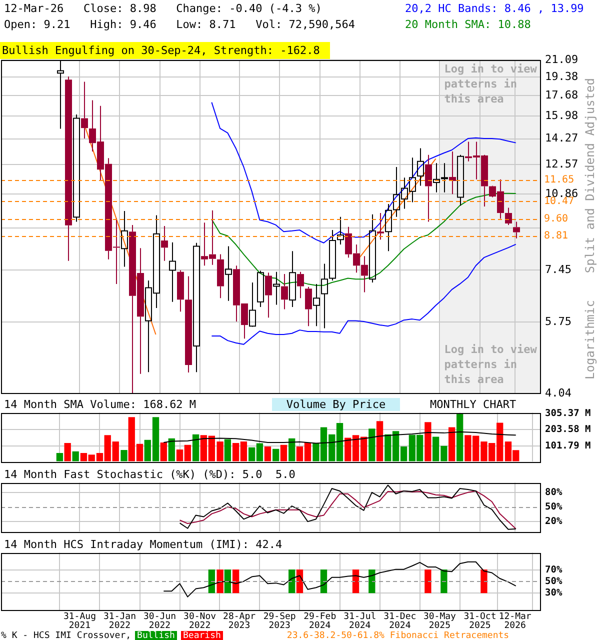 The width and height of the screenshot is (600, 640). What do you see at coordinates (553, 592) in the screenshot?
I see `y-tick-label: 30%` at bounding box center [553, 592].